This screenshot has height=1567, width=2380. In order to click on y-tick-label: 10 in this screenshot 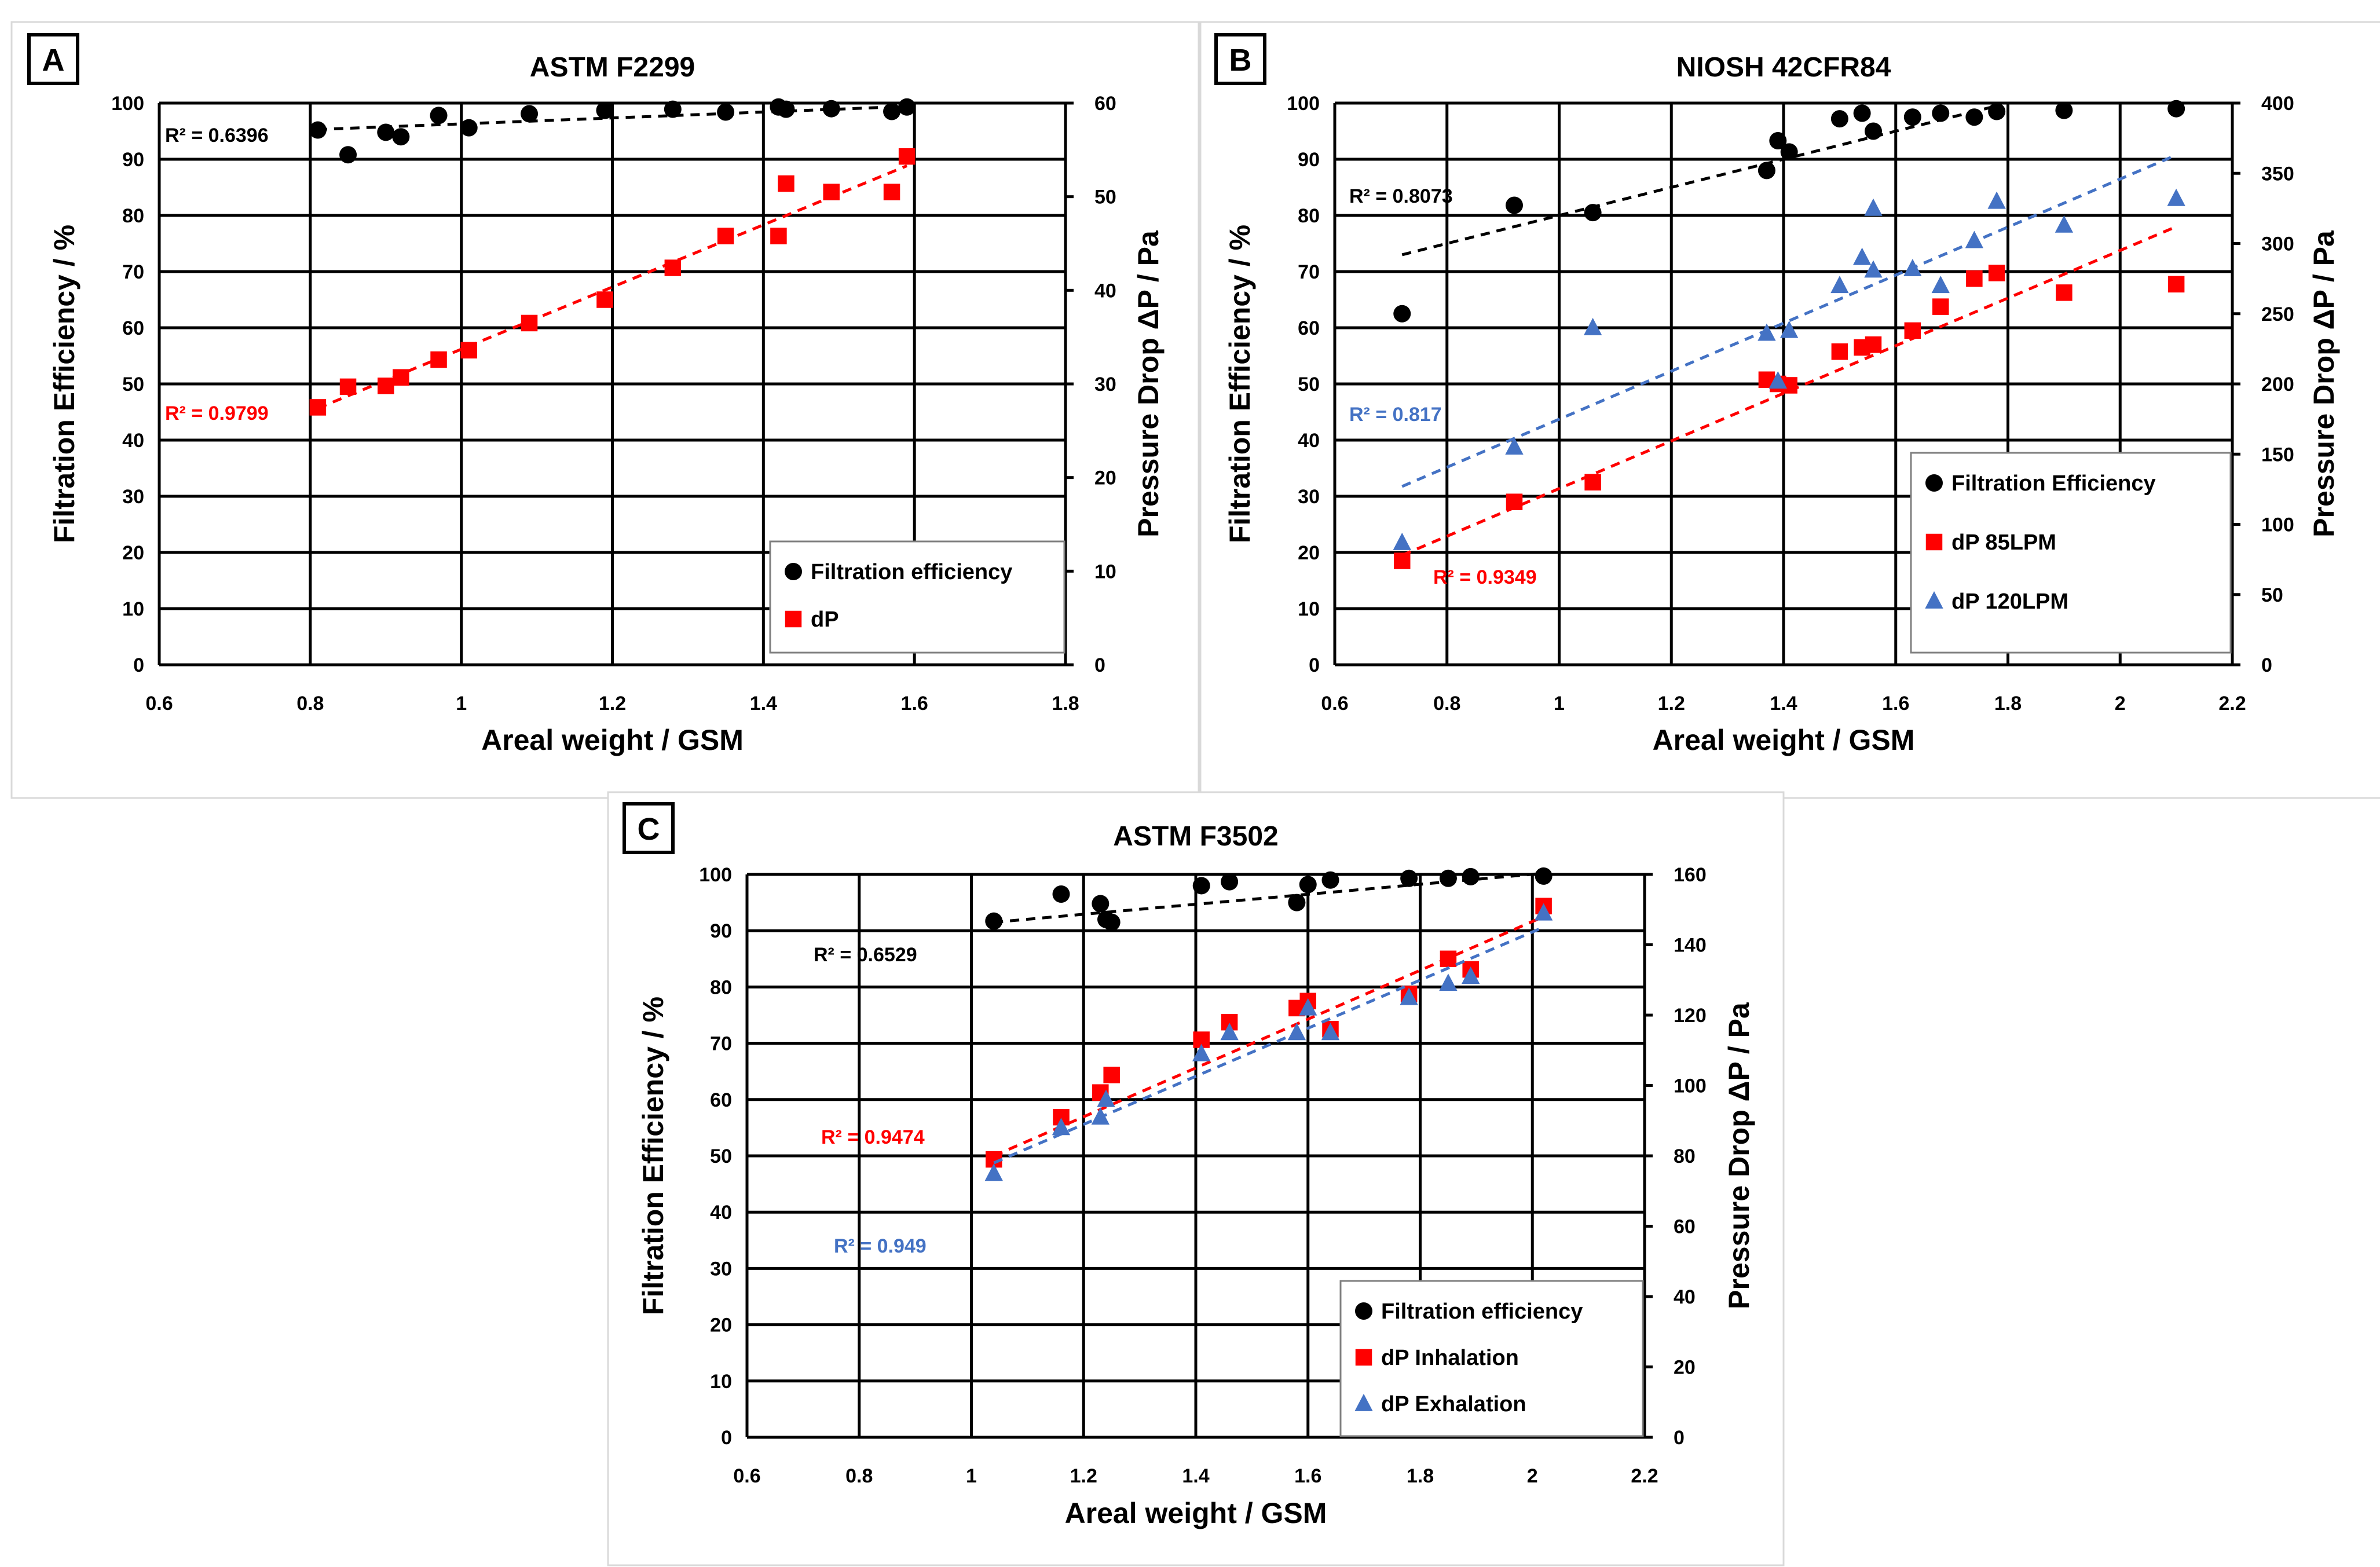, I will do `click(721, 1382)`.